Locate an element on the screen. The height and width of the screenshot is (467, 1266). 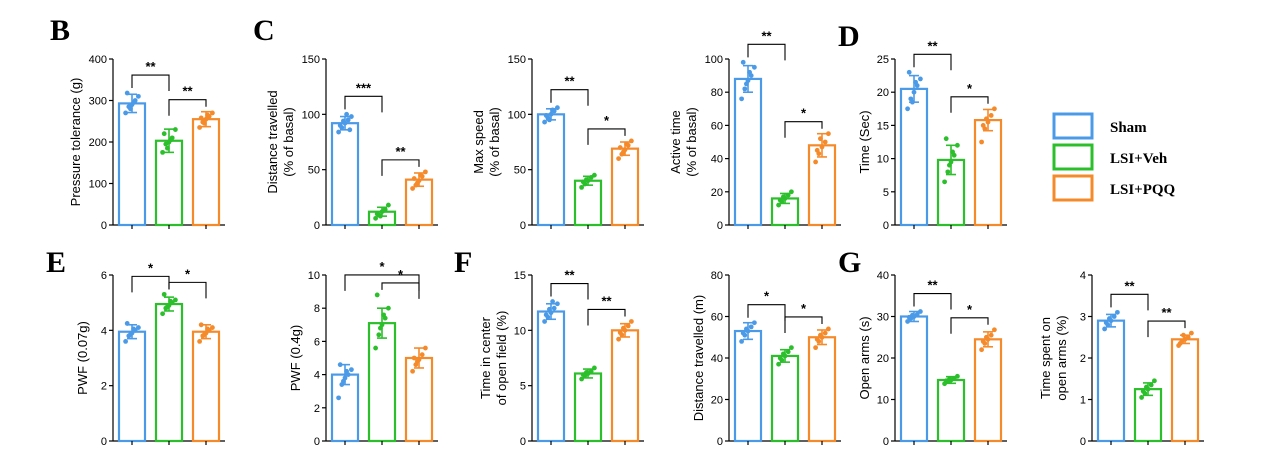
data-point-f1-lsi-veh is located at coordinates (591, 371).